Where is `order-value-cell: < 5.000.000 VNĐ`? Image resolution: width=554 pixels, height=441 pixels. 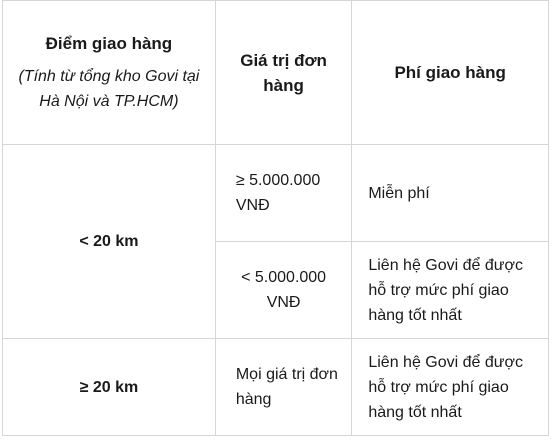
order-value-cell: < 5.000.000 VNĐ is located at coordinates (283, 290).